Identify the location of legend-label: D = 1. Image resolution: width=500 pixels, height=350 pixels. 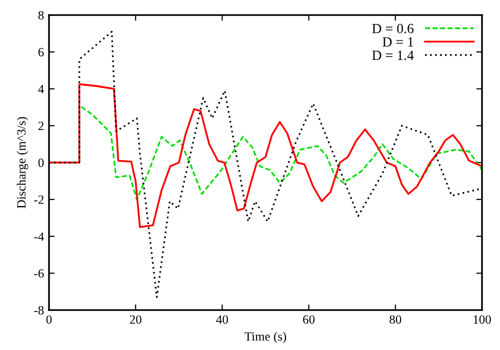
(398, 42).